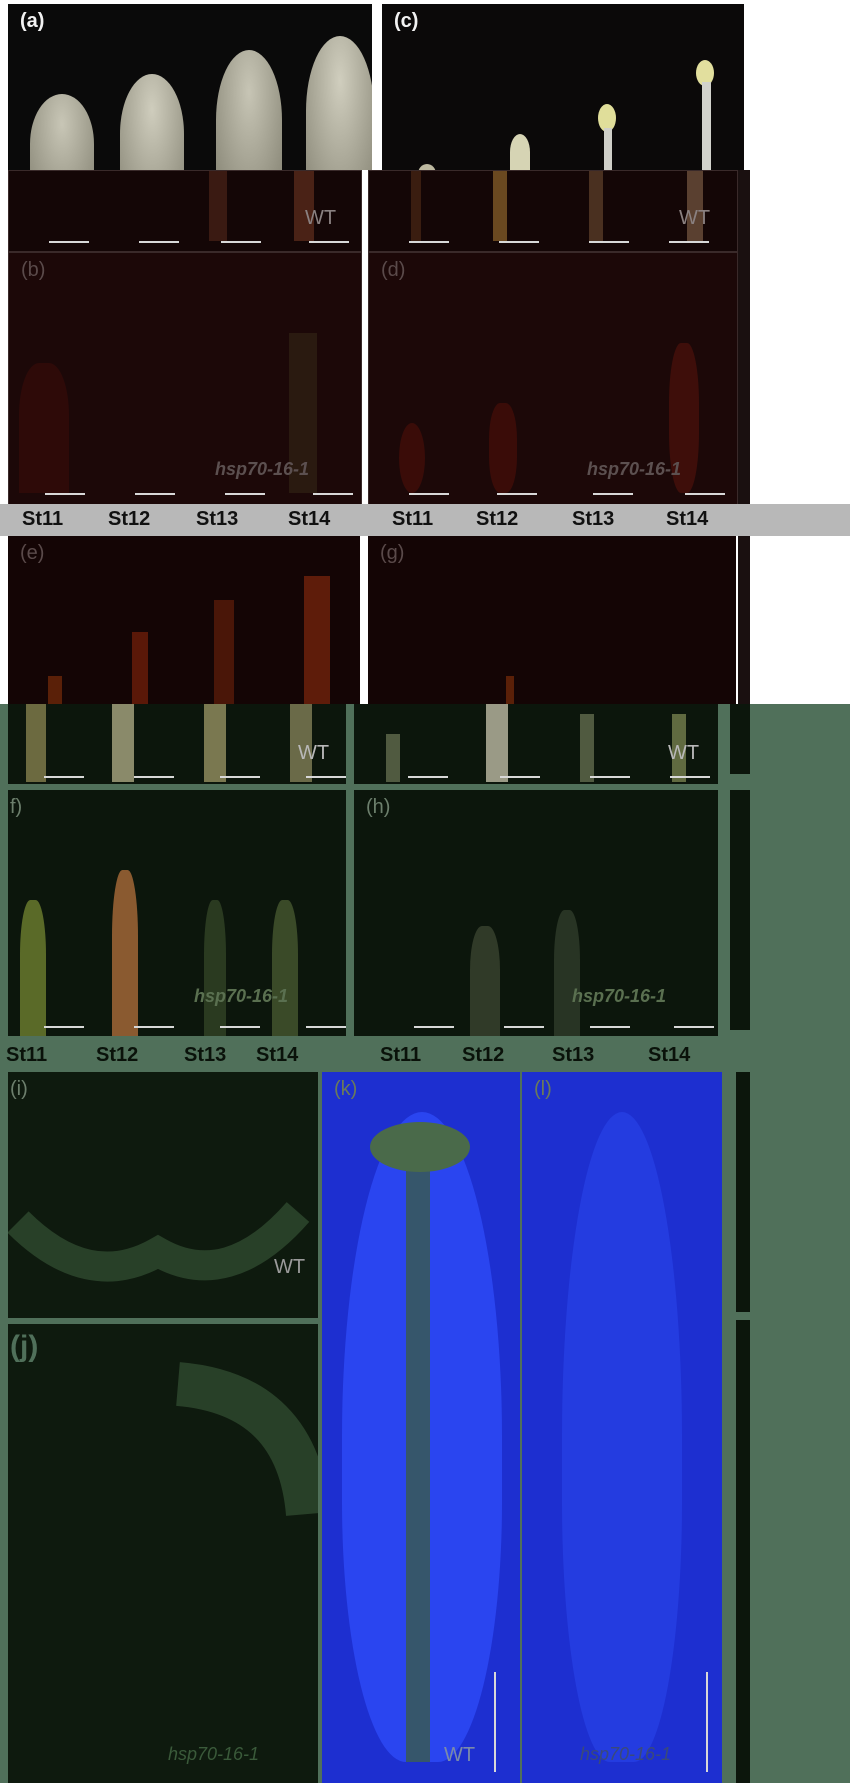  What do you see at coordinates (32, 553) in the screenshot?
I see `panel-e-label: (e)` at bounding box center [32, 553].